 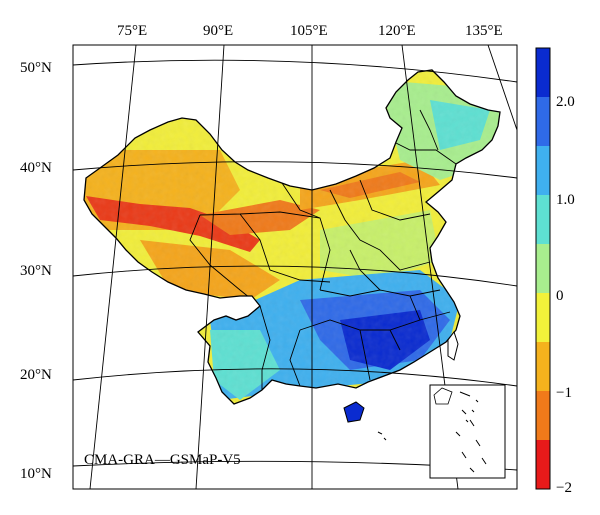 I want to click on small-islands, so click(x=428, y=420).